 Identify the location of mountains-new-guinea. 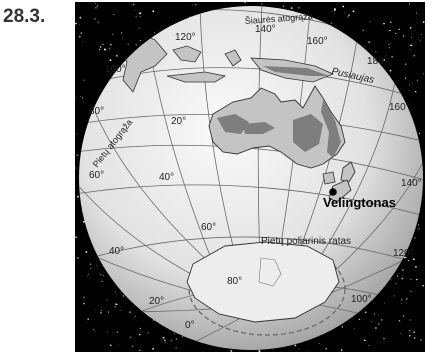
(296, 71).